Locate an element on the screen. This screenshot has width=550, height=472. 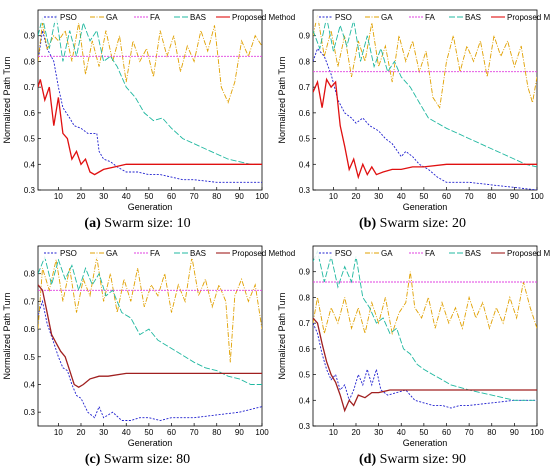
legend-box is located at coordinates (150, 17).